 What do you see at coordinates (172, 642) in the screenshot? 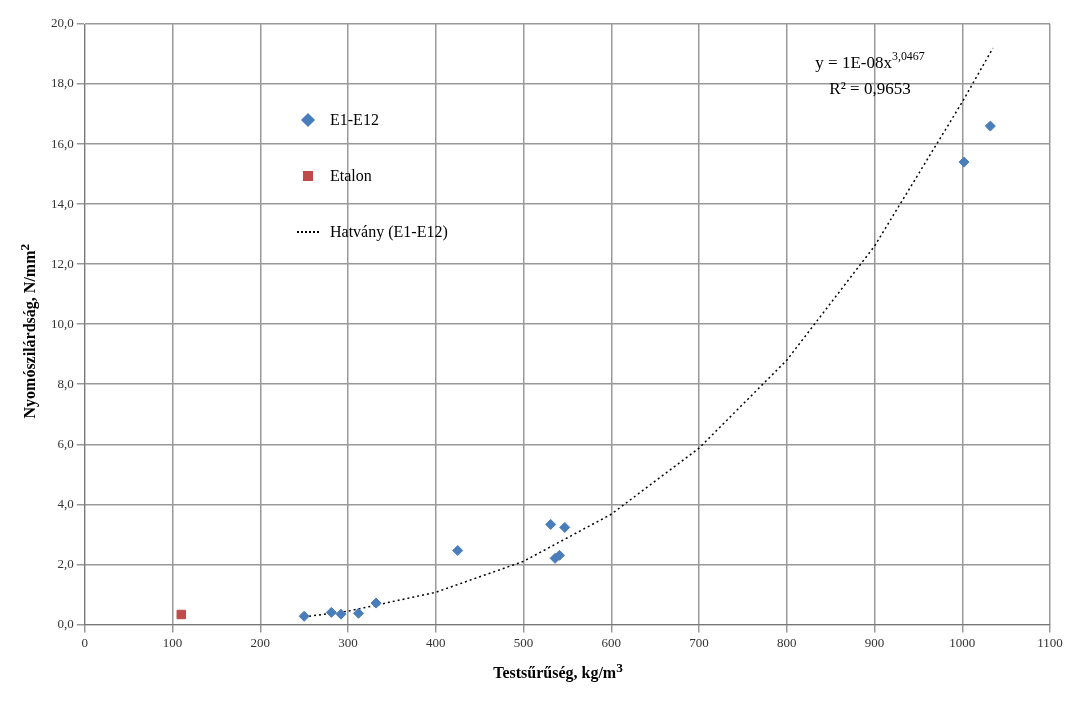
I see `x-tick-label: 100` at bounding box center [172, 642].